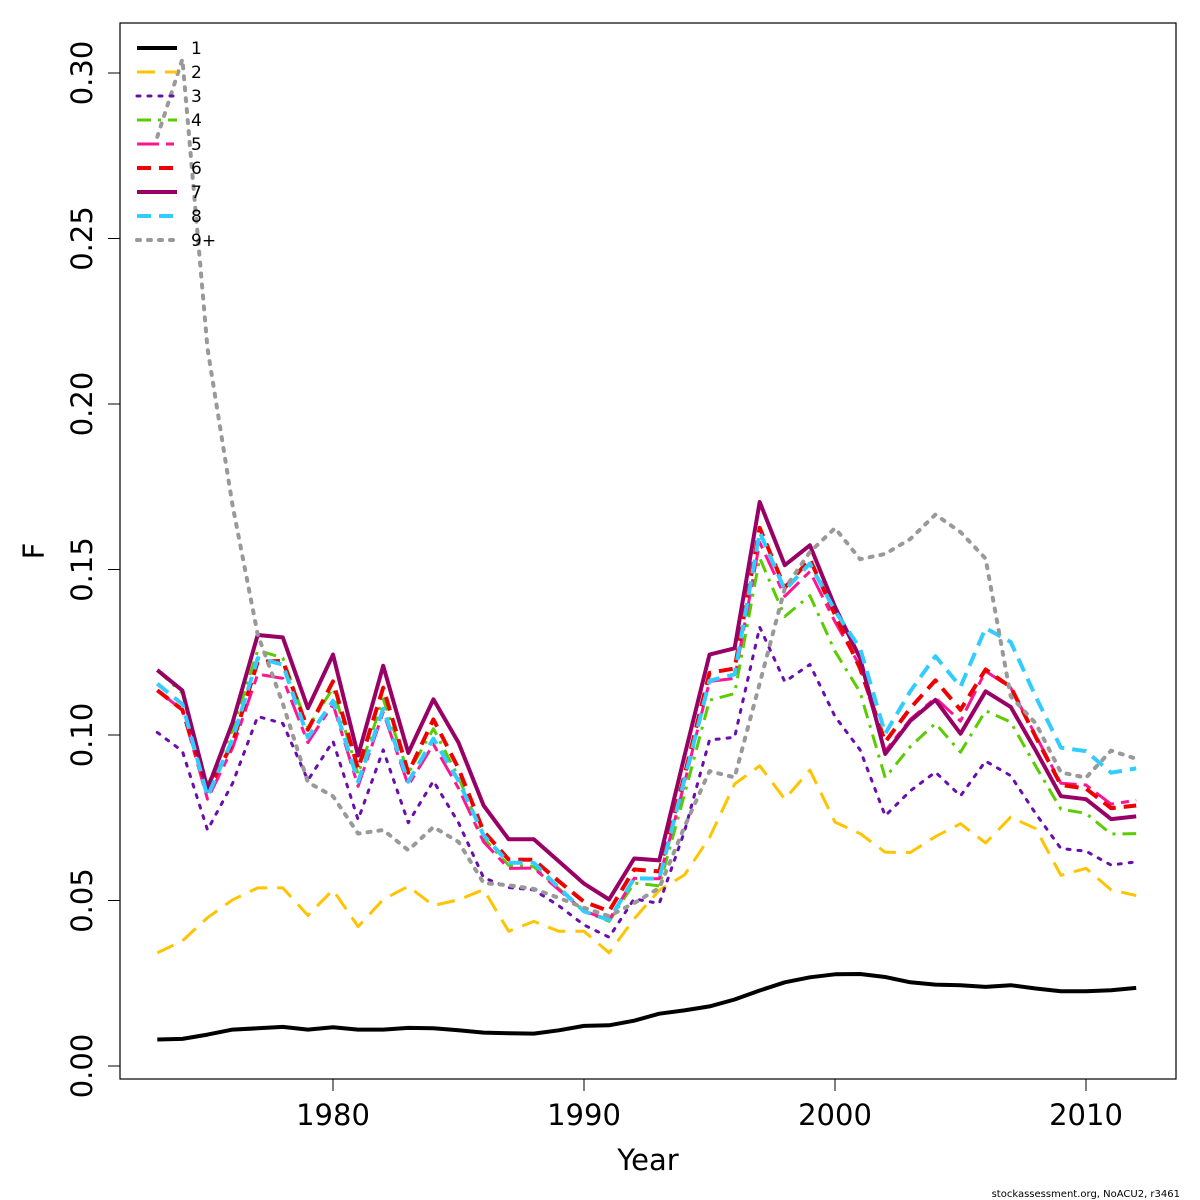 The image size is (1200, 1200). What do you see at coordinates (203, 241) in the screenshot?
I see `legend-label: 9+` at bounding box center [203, 241].